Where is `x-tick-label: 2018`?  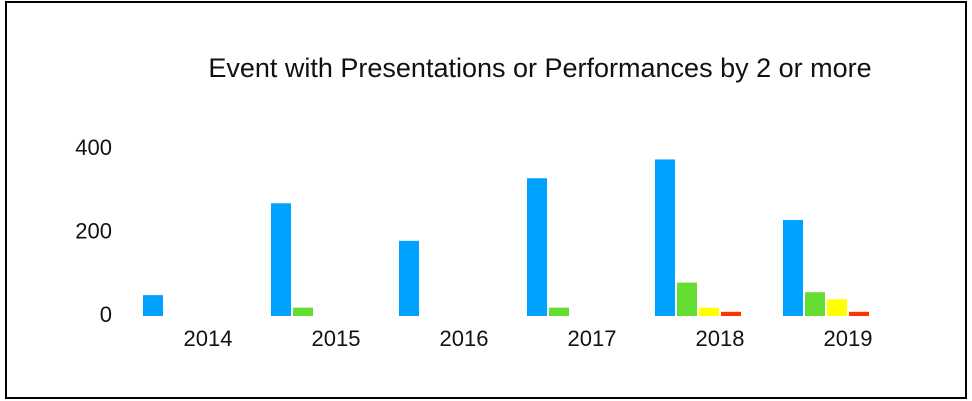 x-tick-label: 2018 is located at coordinates (720, 338).